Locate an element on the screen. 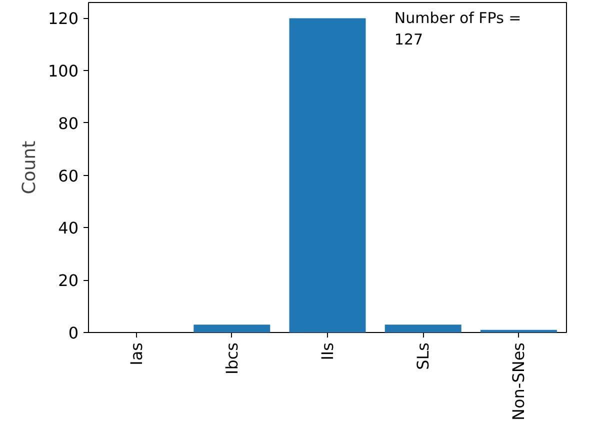 This screenshot has width=595, height=423. y-tick-label: 60 is located at coordinates (68, 176).